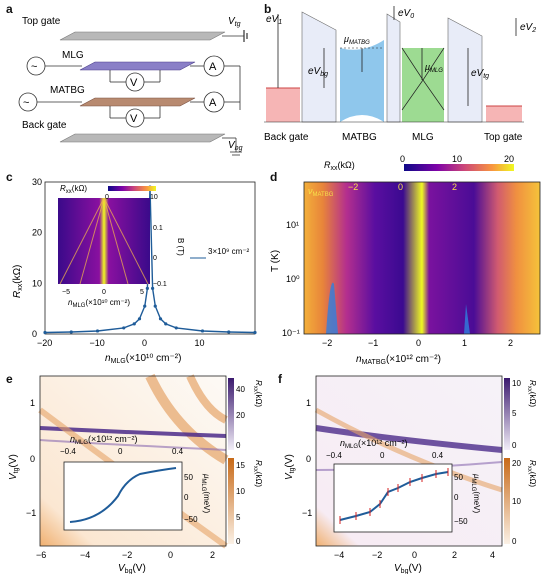  Describe the element at coordinates (528, 28) in the screenshot. I see `ev2-label: eV2` at that location.